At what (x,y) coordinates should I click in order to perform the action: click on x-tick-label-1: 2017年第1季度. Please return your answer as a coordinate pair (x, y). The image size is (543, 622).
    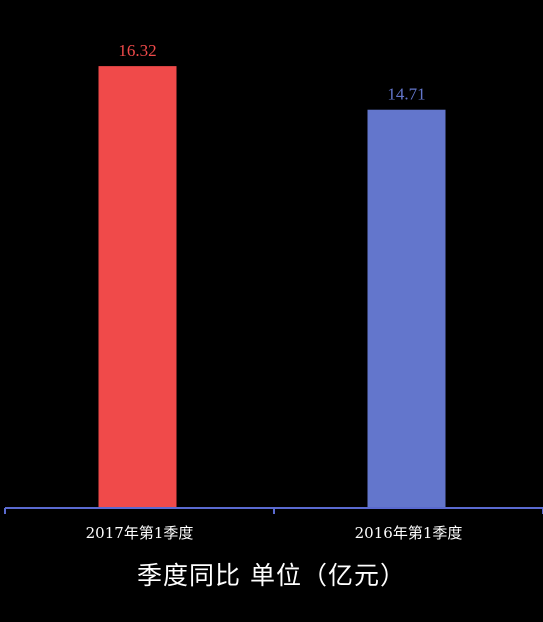
    Looking at the image, I should click on (140, 533).